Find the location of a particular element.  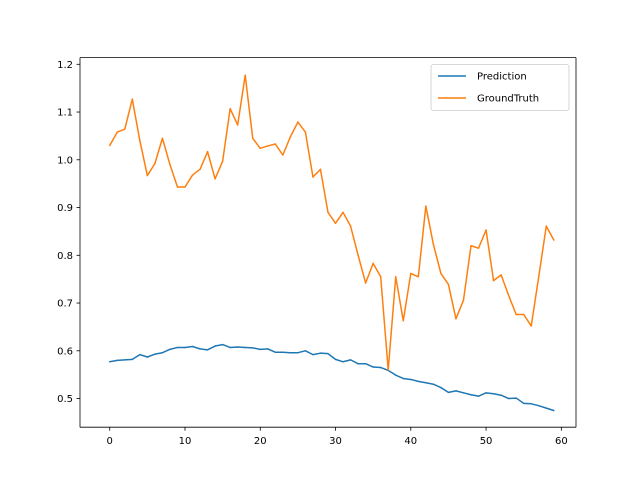

x-tick-label: 20 is located at coordinates (260, 441).